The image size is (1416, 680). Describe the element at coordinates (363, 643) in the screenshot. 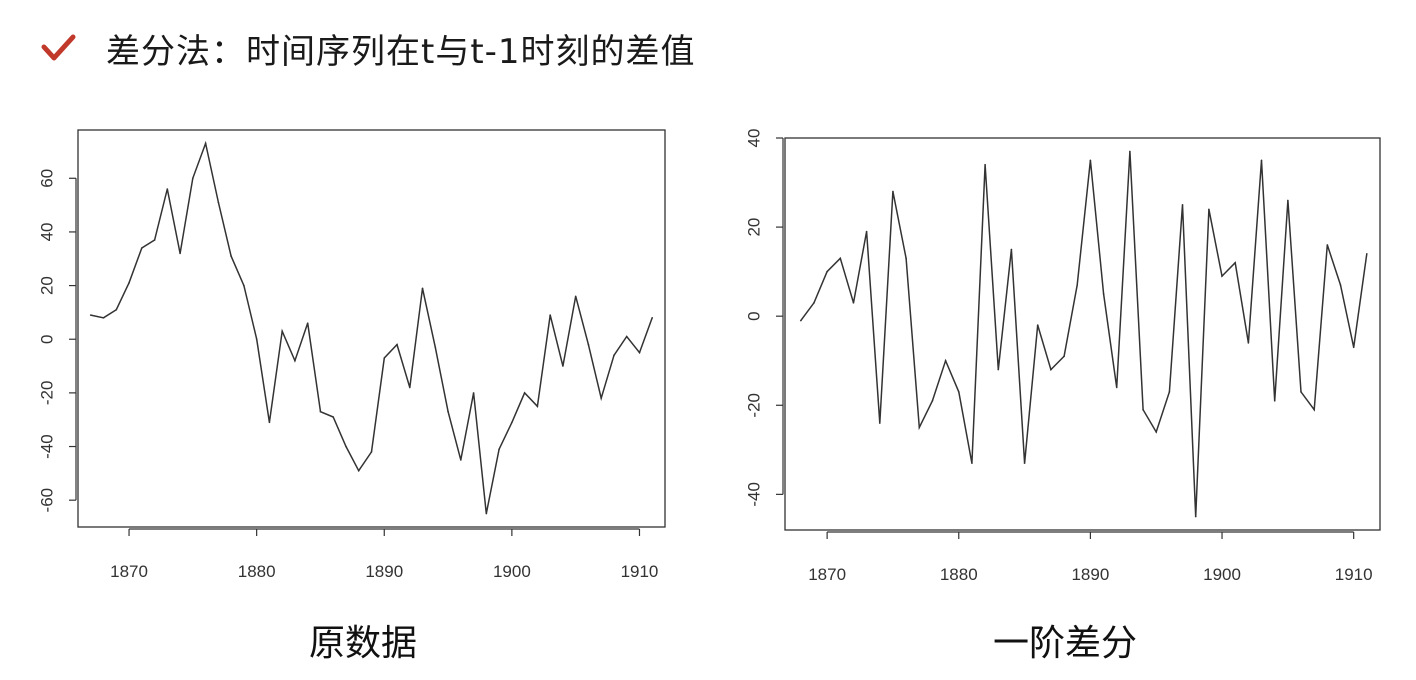

I see `original-data-caption: 原数据` at that location.